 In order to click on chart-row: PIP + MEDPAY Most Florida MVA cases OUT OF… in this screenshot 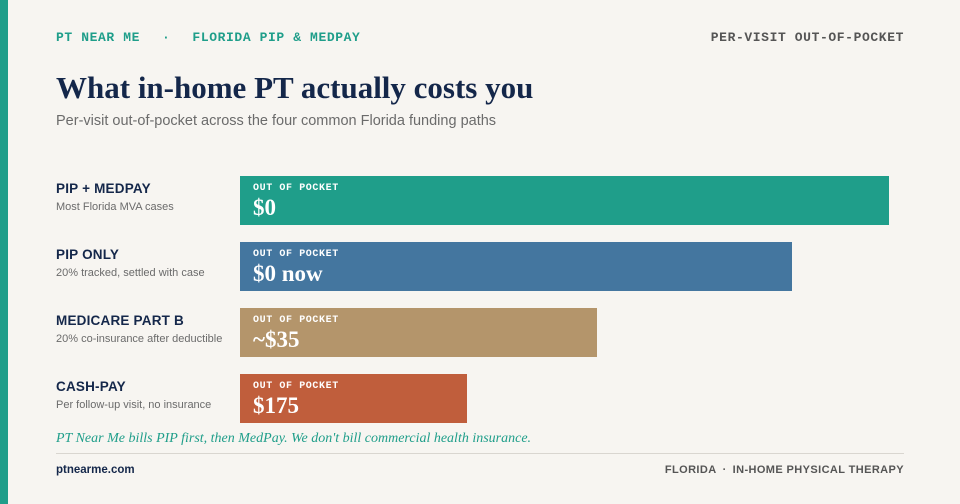, I will do `click(481, 200)`.